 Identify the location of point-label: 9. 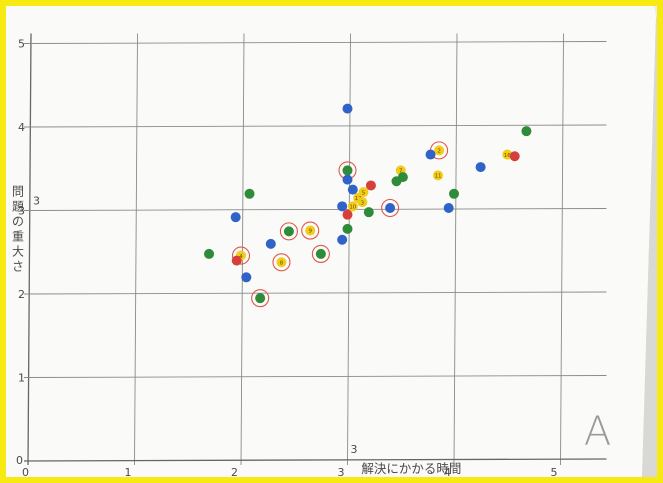
(310, 232).